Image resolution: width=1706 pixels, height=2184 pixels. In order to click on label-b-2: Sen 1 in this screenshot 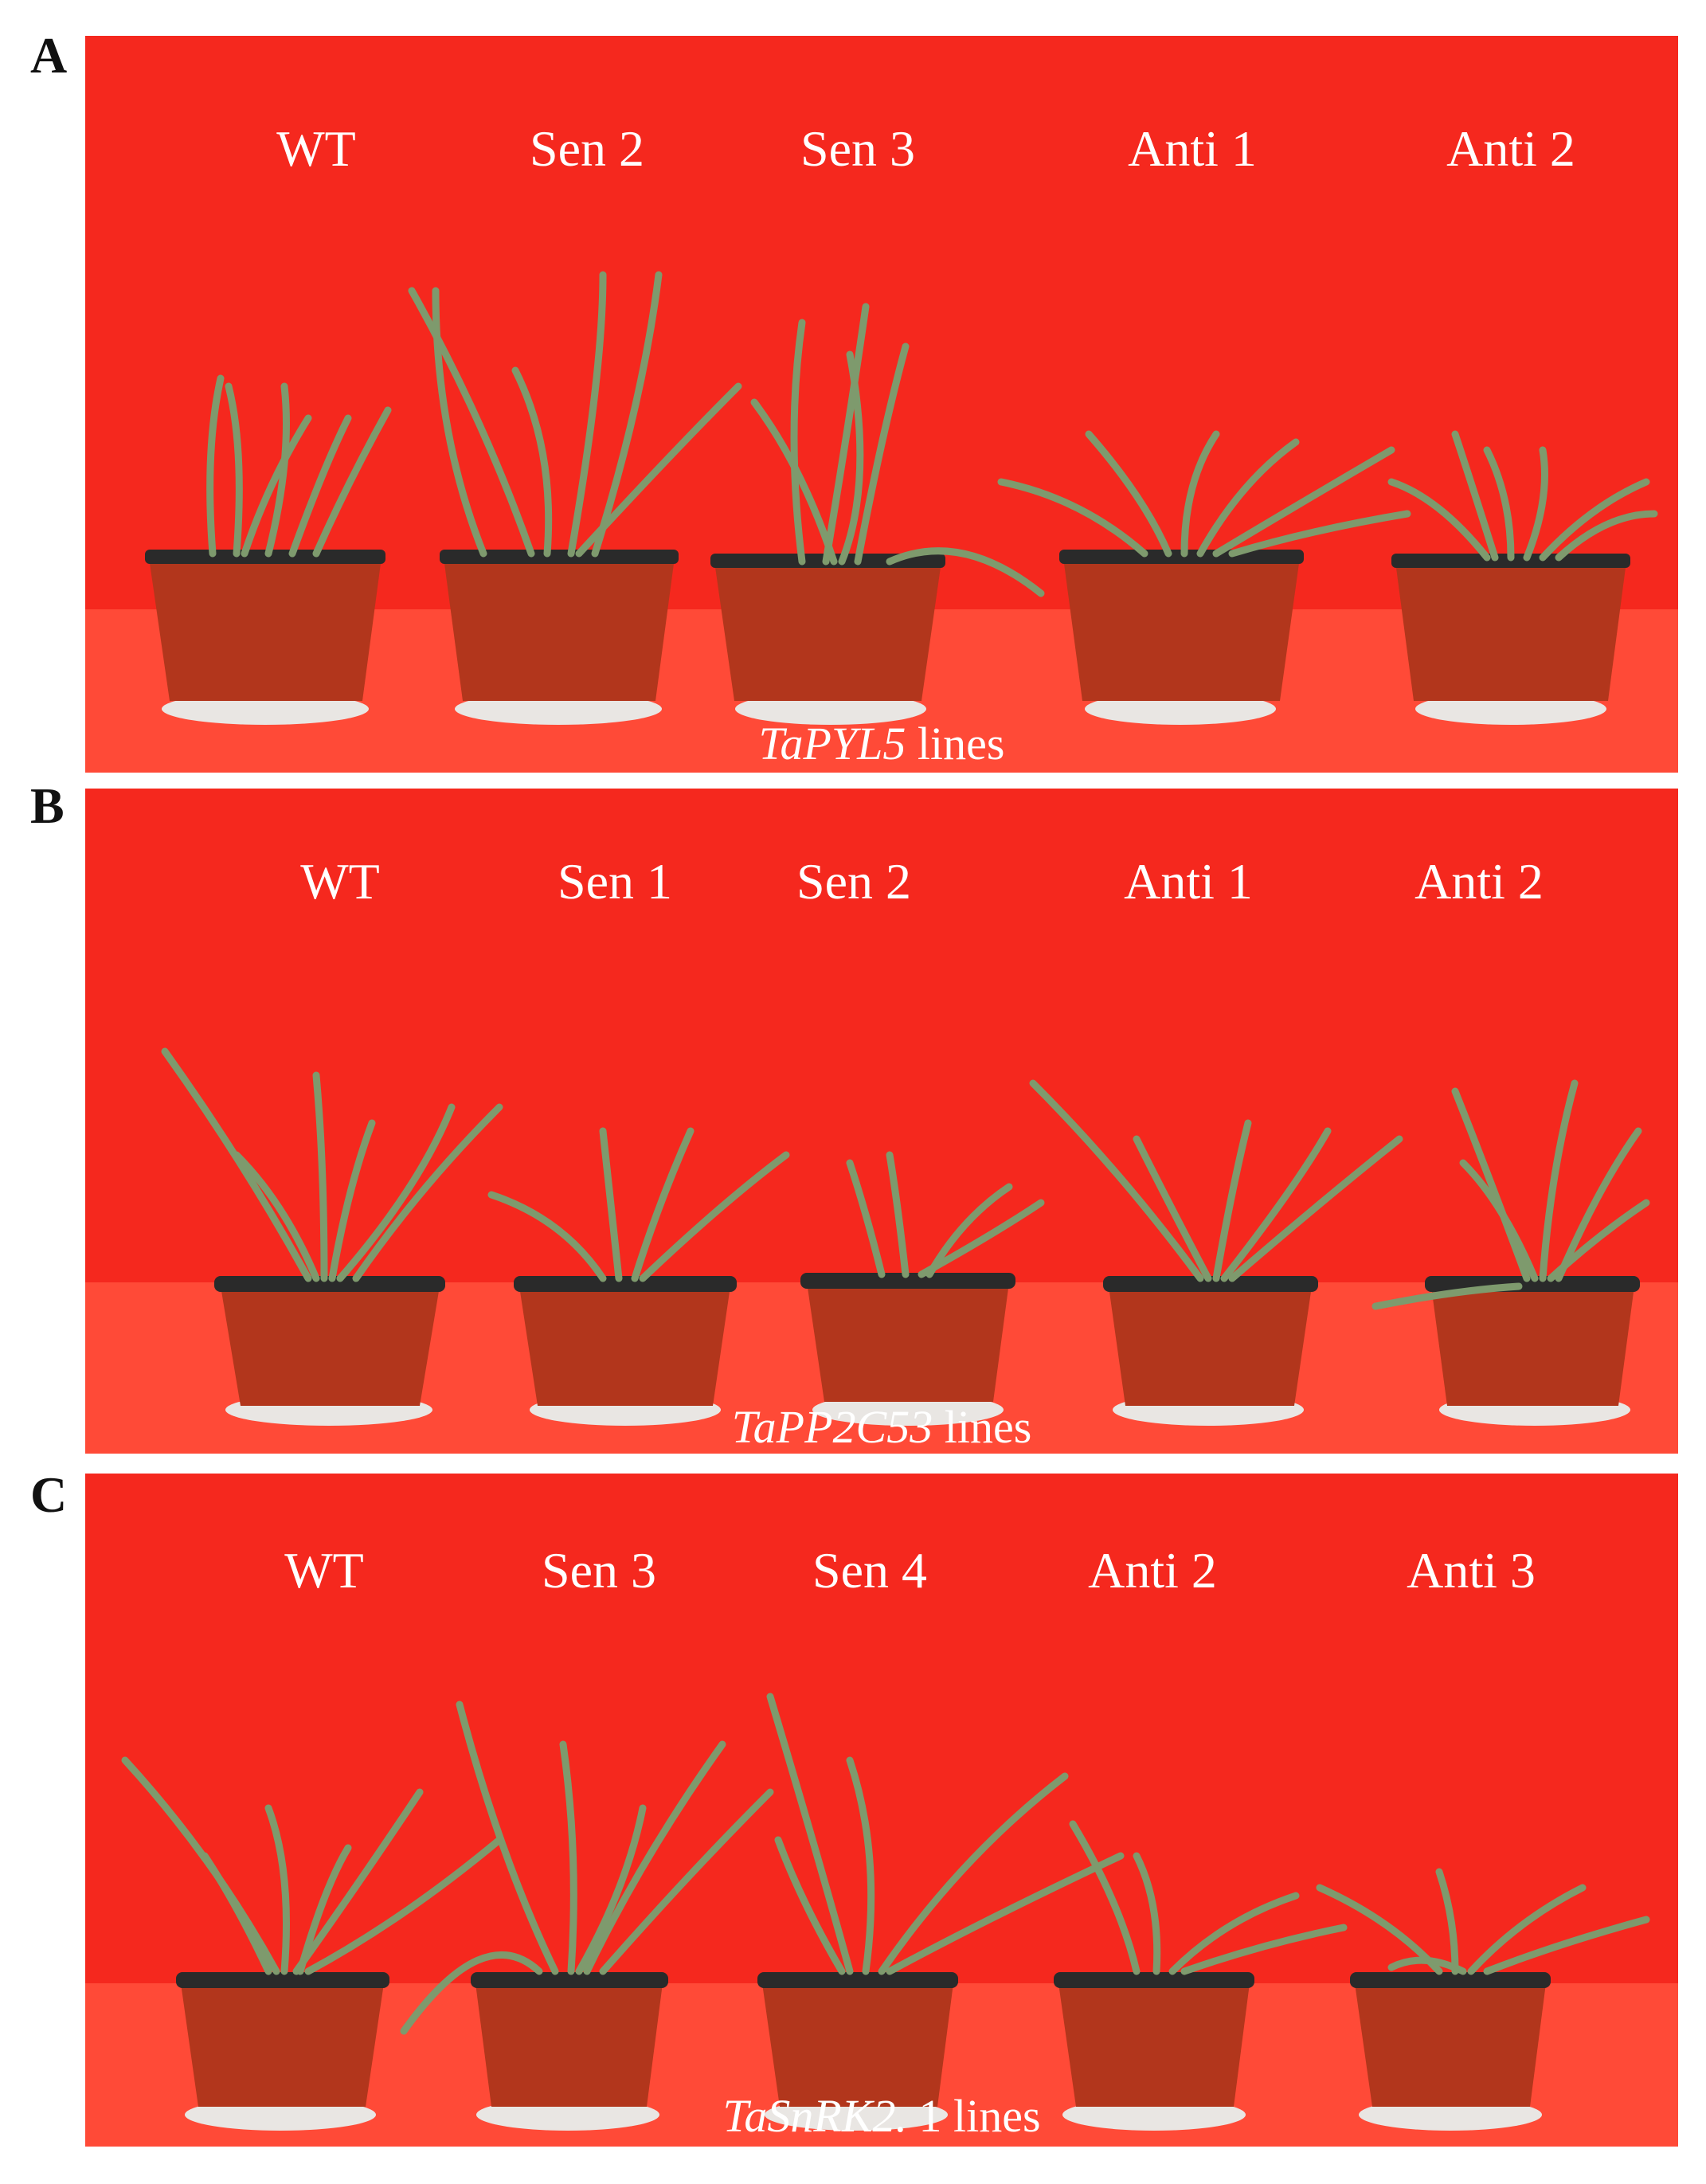, I will do `click(615, 881)`.